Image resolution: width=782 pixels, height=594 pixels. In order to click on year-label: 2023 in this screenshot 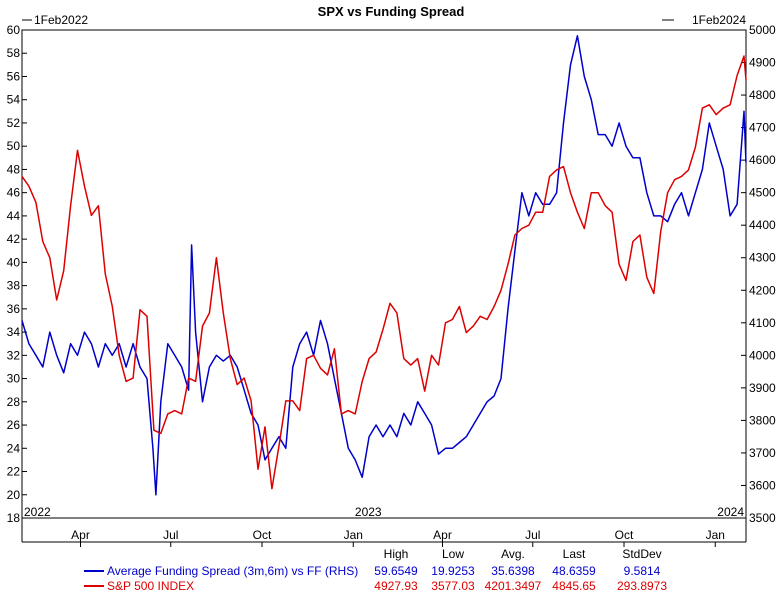, I will do `click(368, 512)`.